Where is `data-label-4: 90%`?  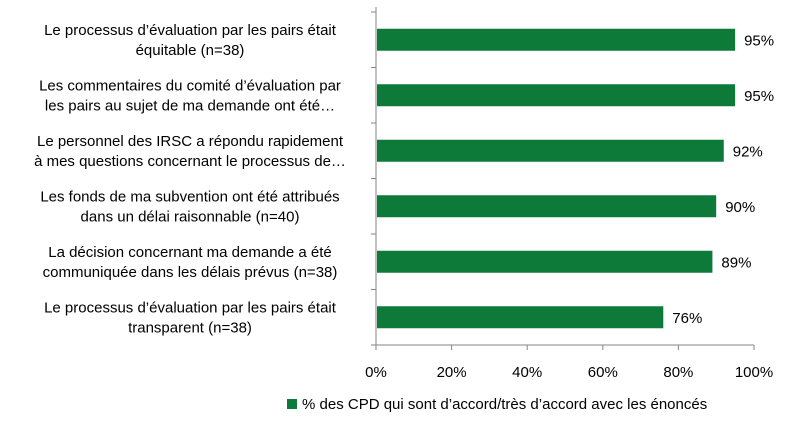 data-label-4: 90% is located at coordinates (740, 207).